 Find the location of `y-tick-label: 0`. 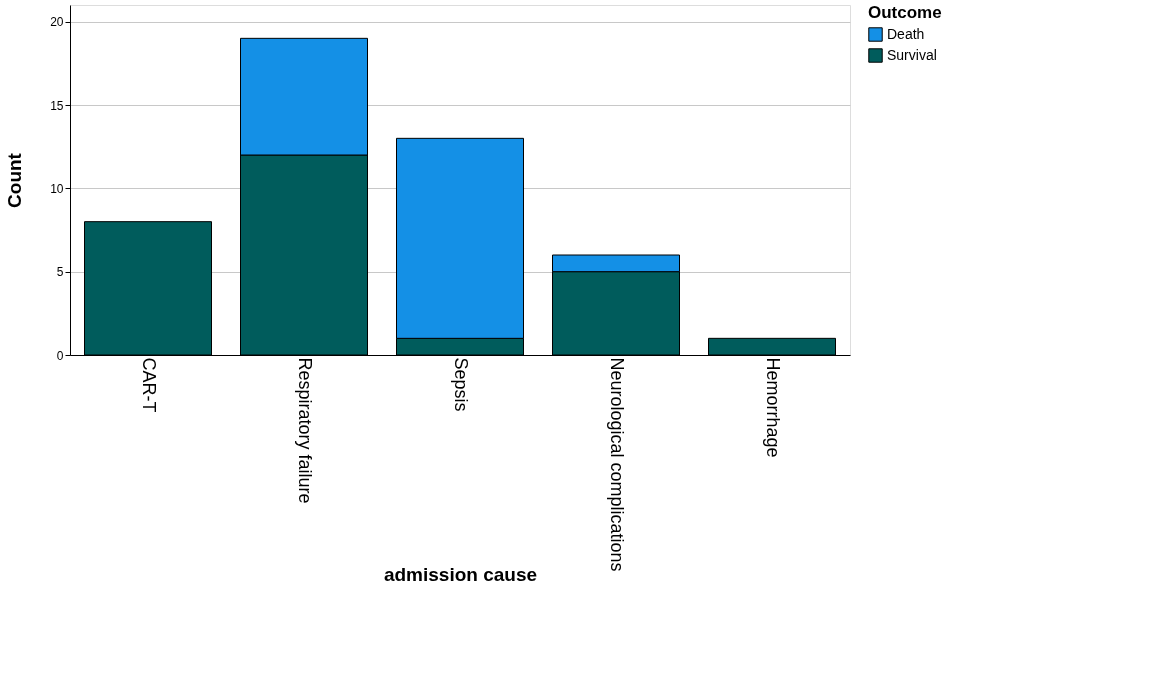

y-tick-label: 0 is located at coordinates (60, 355).